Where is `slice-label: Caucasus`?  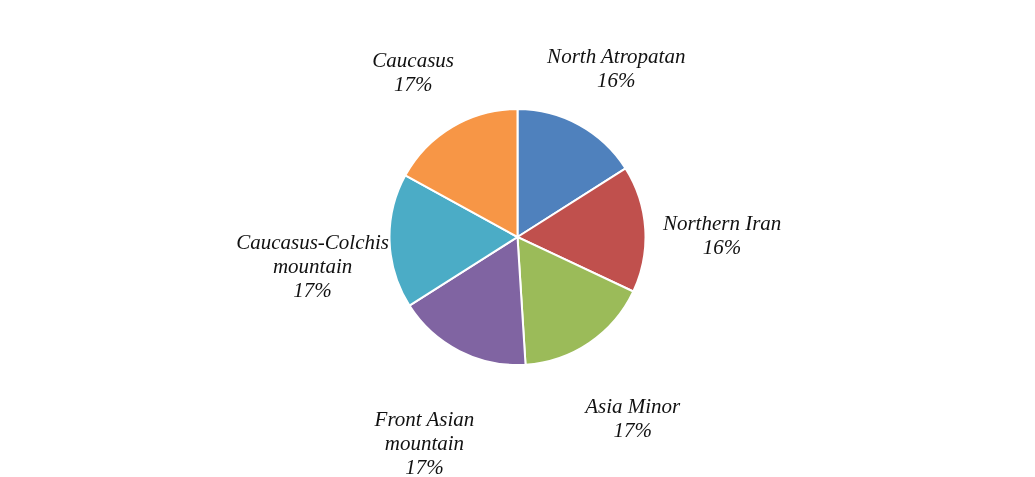 slice-label: Caucasus is located at coordinates (413, 59).